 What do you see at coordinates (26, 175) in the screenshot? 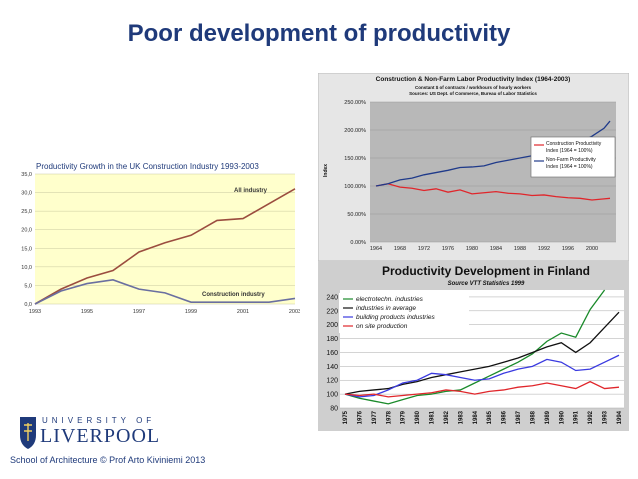
I see `uk-y-tick-label: 35,0` at bounding box center [26, 175].